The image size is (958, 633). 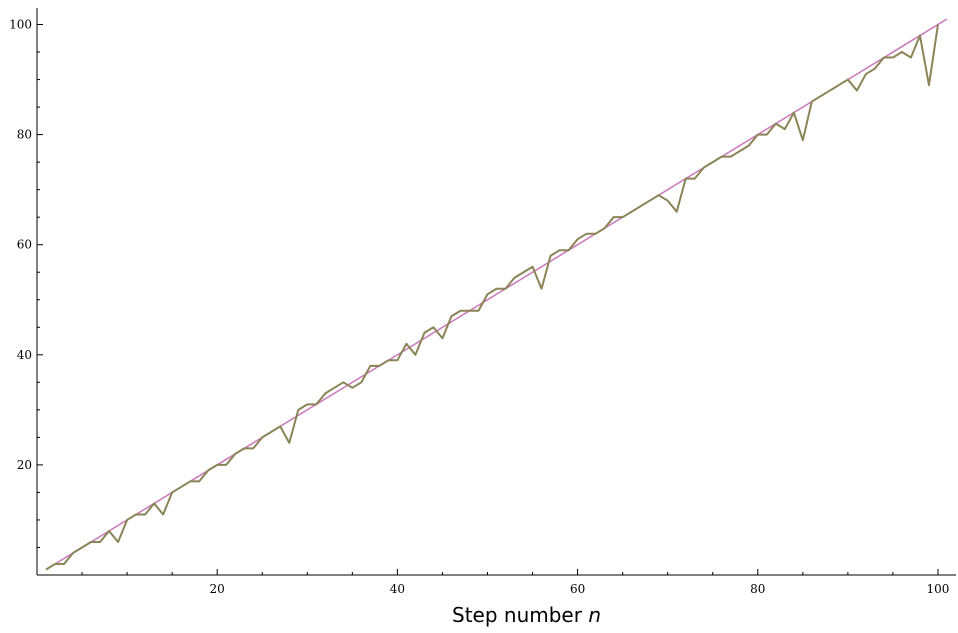 What do you see at coordinates (217, 589) in the screenshot?
I see `x-tick-label: 20` at bounding box center [217, 589].